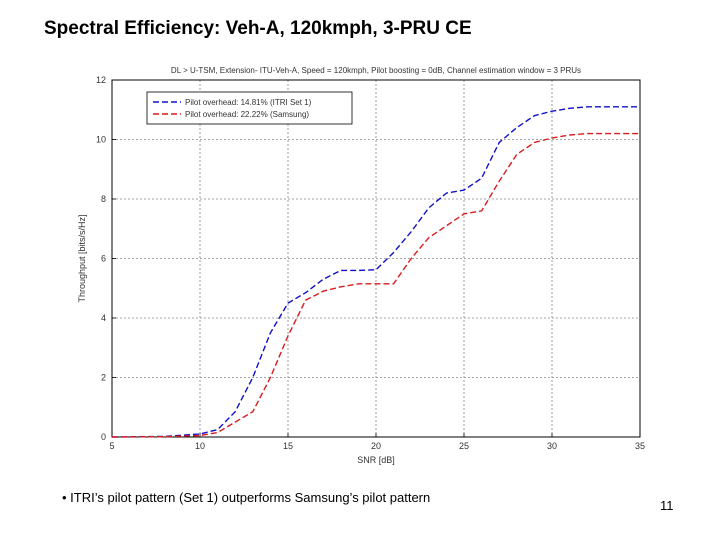 The width and height of the screenshot is (720, 540). What do you see at coordinates (248, 102) in the screenshot?
I see `legend-label-itri: Pilot overhead: 14.81% (ITRI Set 1)` at bounding box center [248, 102].